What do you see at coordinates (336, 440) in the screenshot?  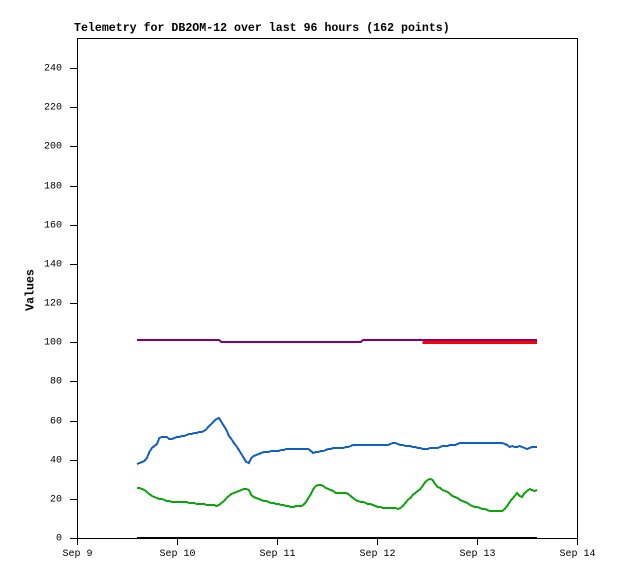 I see `series-line-blue` at bounding box center [336, 440].